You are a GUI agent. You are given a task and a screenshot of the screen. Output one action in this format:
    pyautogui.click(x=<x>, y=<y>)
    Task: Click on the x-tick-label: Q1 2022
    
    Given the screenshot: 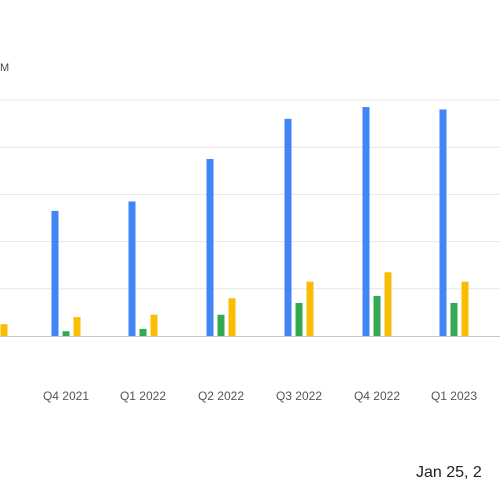 What is the action you would take?
    pyautogui.click(x=143, y=396)
    